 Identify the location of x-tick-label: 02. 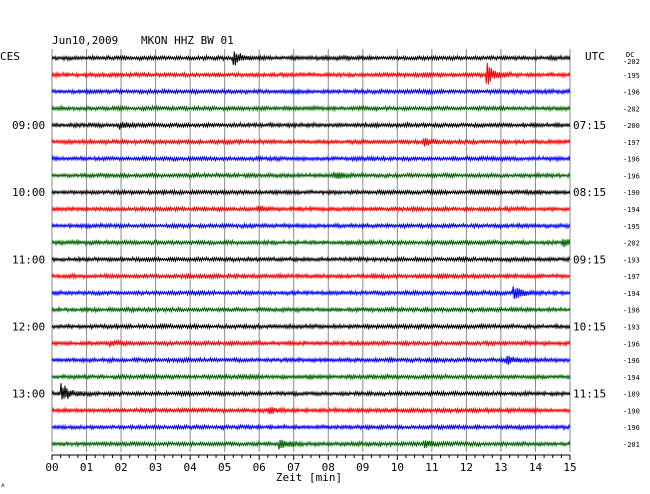
(120, 467).